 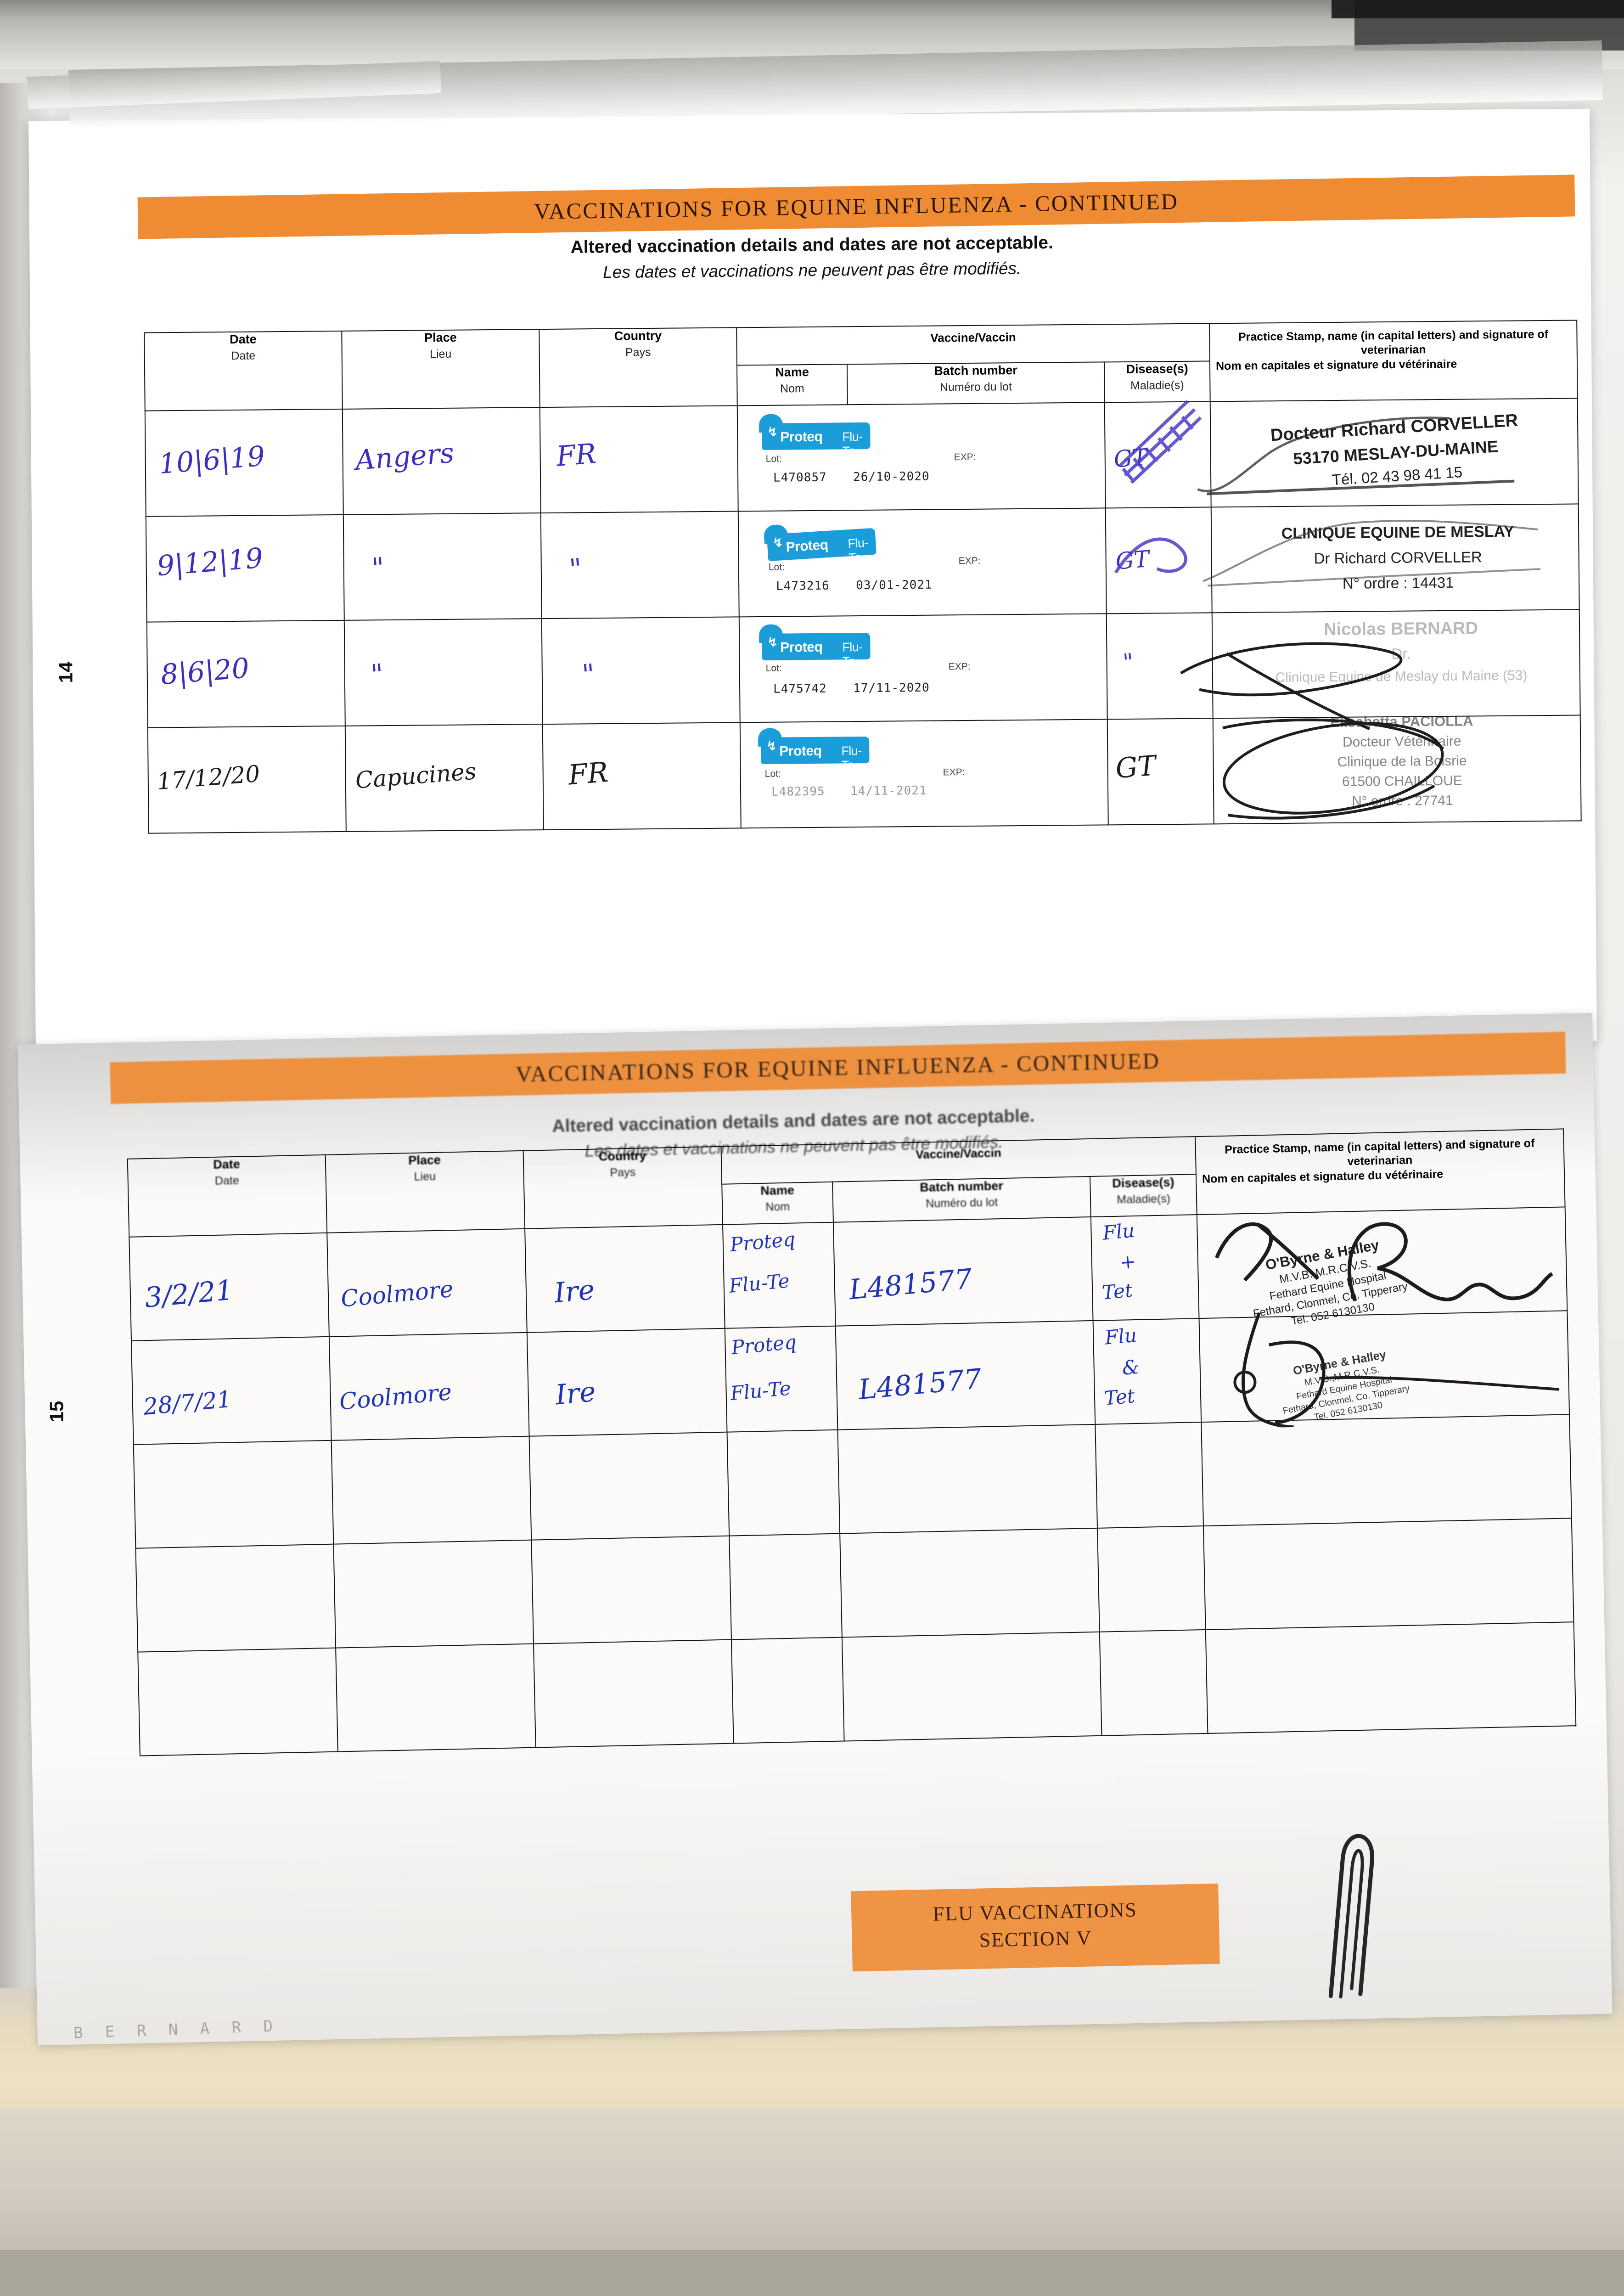 What do you see at coordinates (442, 566) in the screenshot?
I see `cell-place: "` at bounding box center [442, 566].